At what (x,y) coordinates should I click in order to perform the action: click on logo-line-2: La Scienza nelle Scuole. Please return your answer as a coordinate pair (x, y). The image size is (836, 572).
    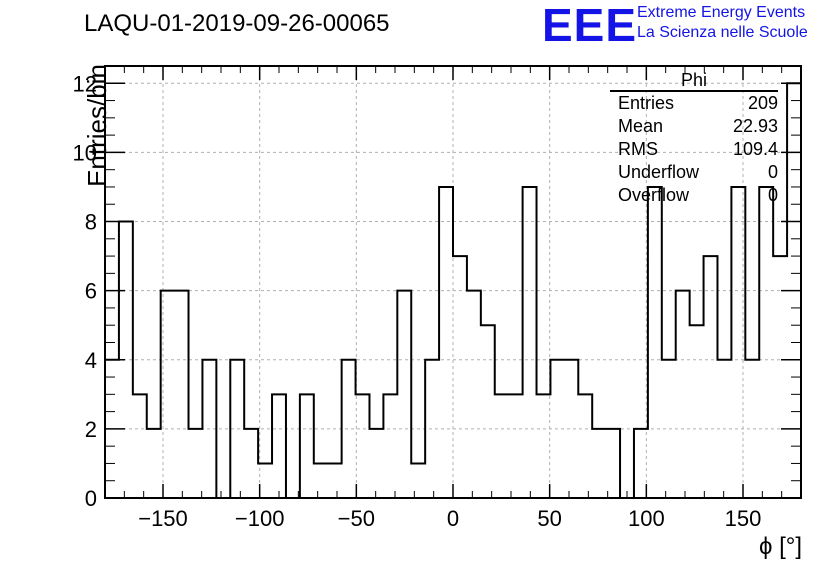
    Looking at the image, I should click on (722, 32).